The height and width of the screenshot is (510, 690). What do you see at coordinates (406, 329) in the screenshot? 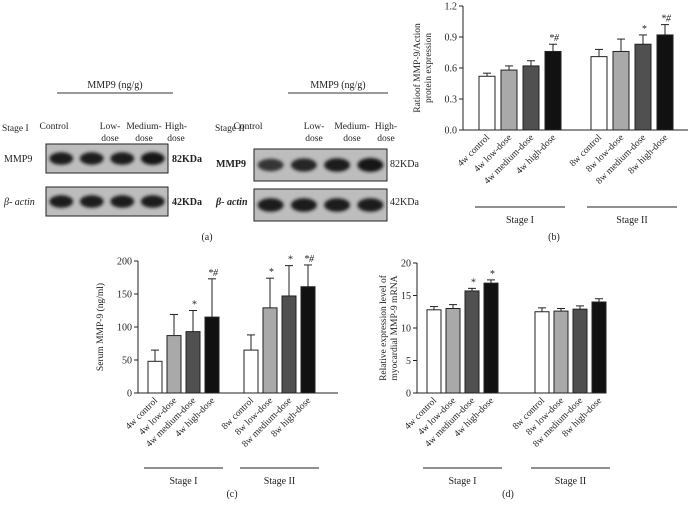
I see `y-tick-label: 10` at bounding box center [406, 329].